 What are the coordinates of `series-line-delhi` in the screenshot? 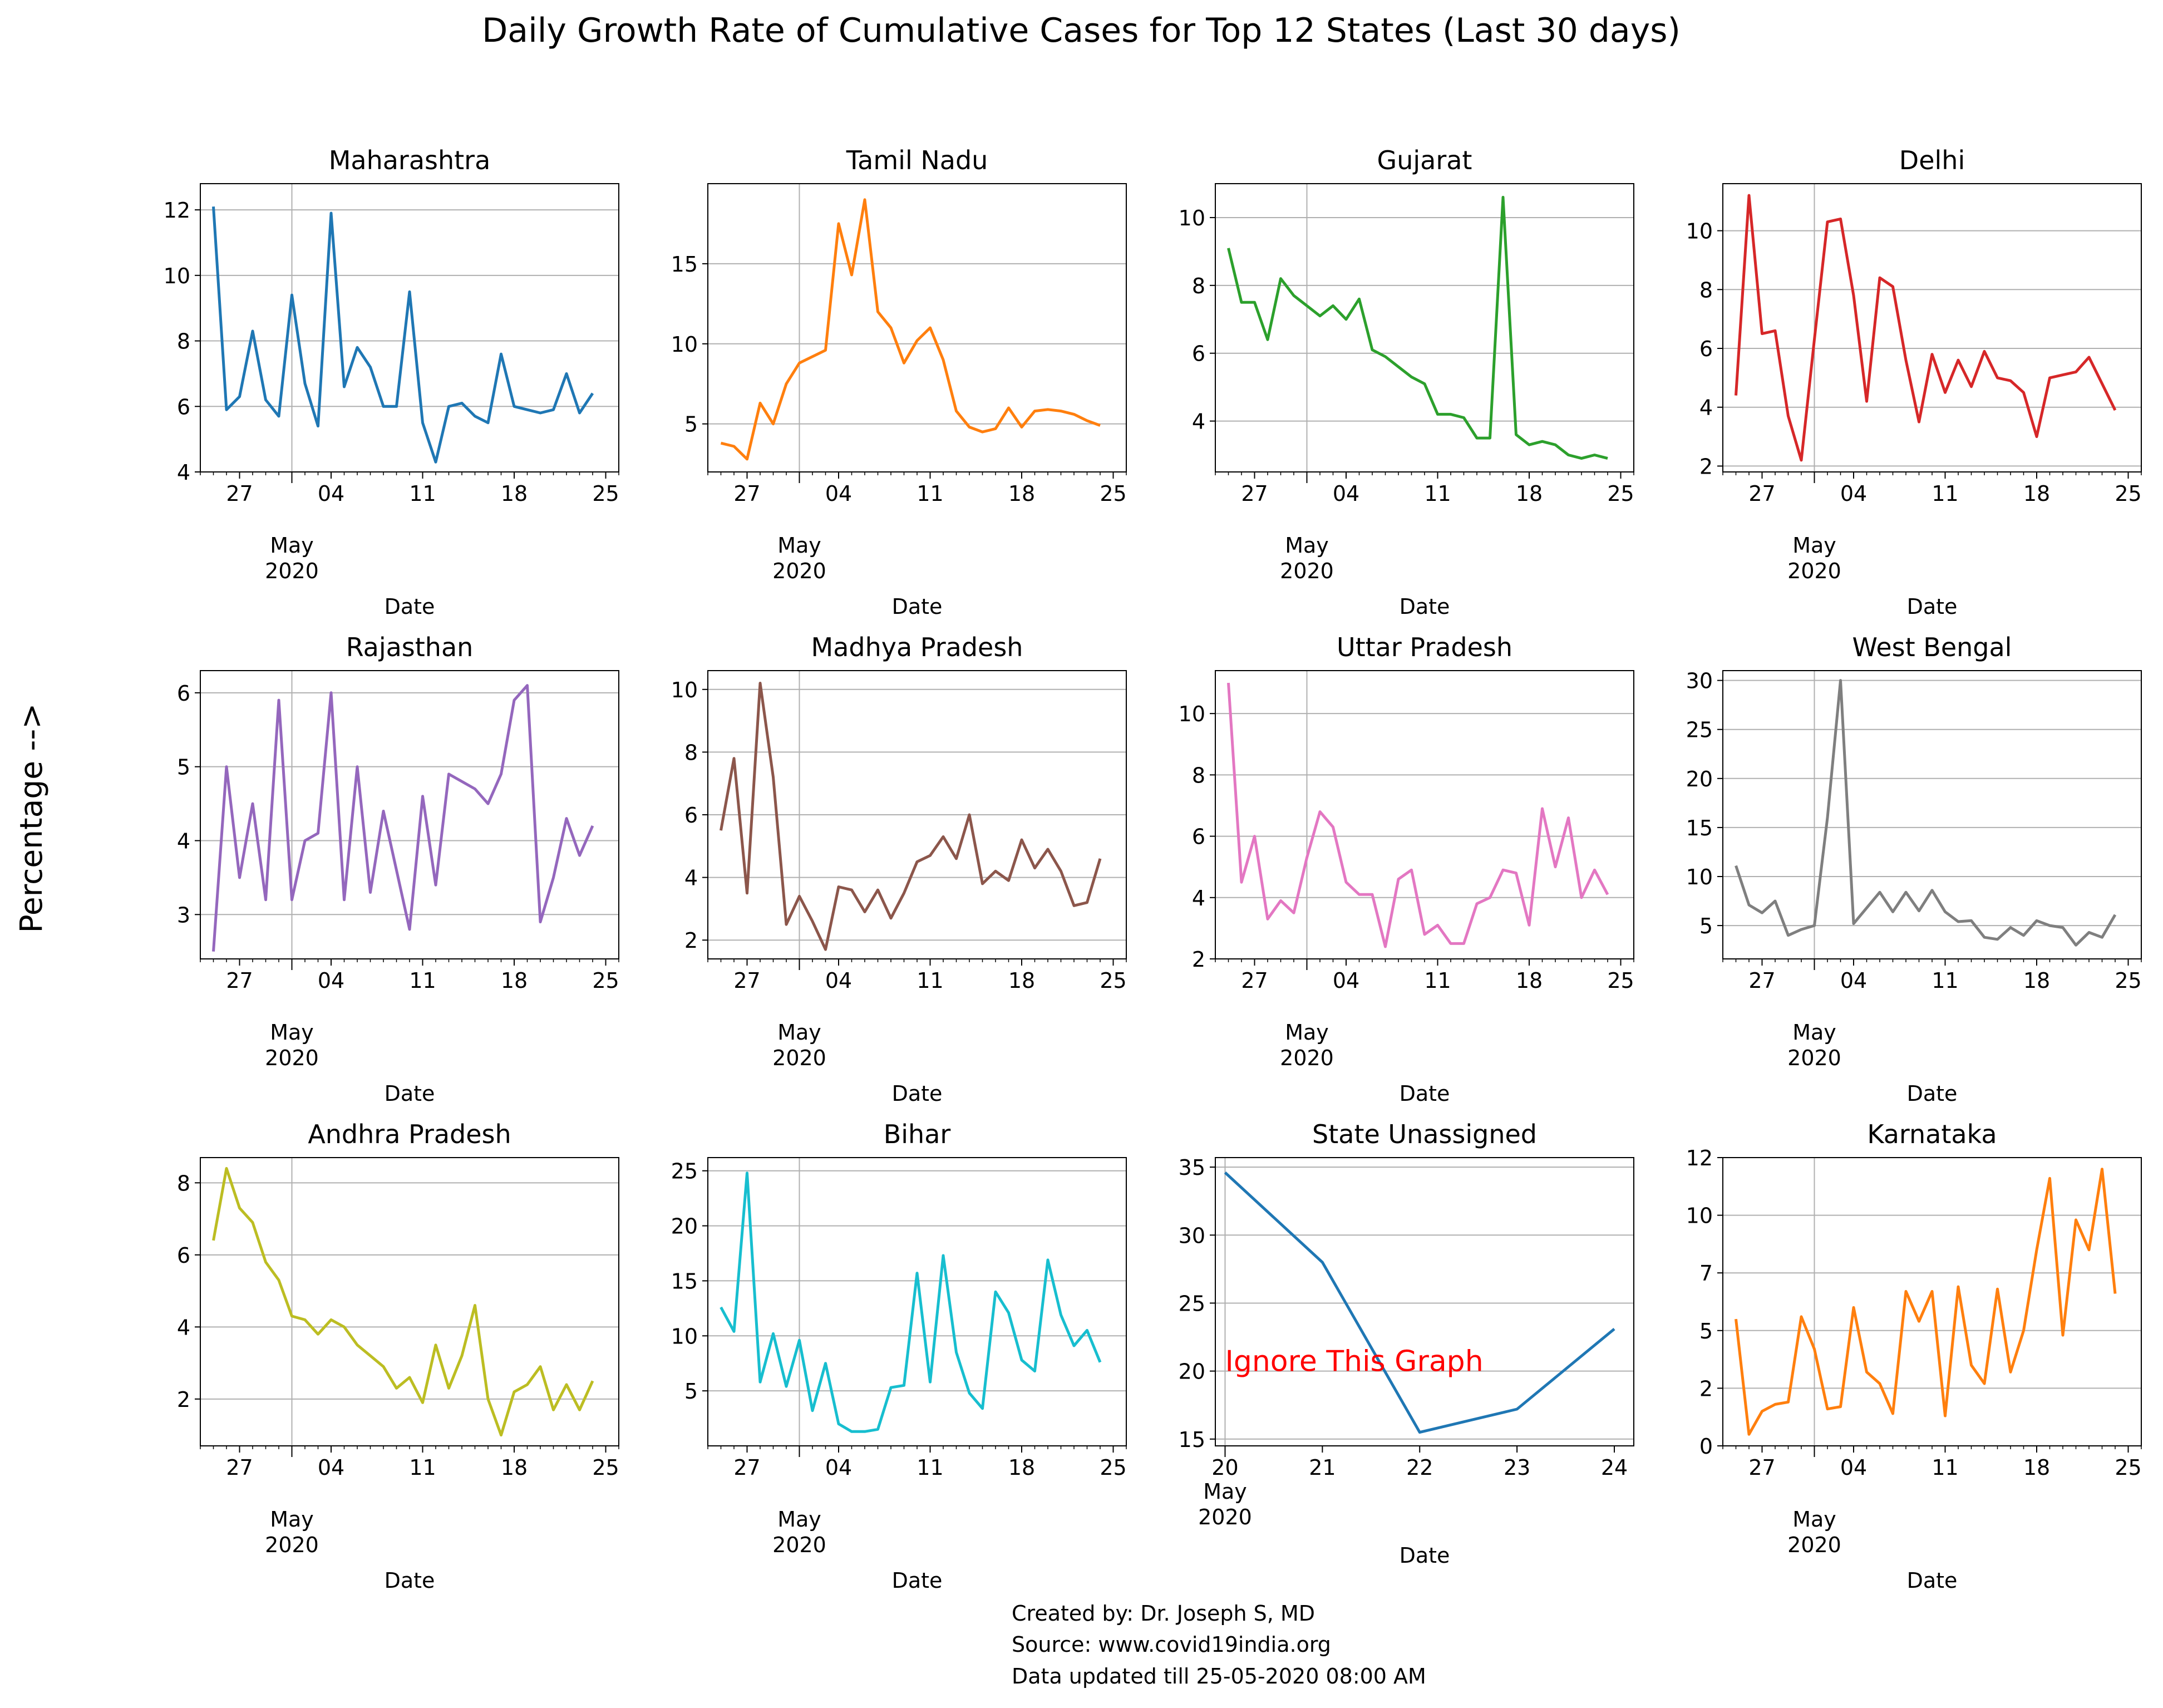 It's located at (1926, 328).